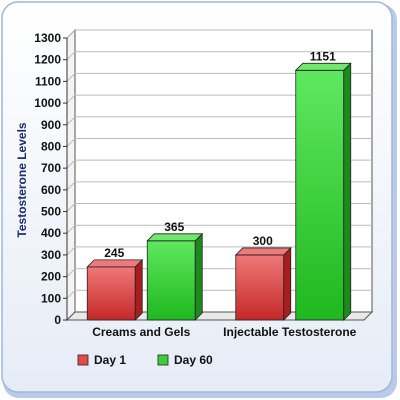 The image size is (400, 400). What do you see at coordinates (51, 298) in the screenshot?
I see `y-tick-label: 100` at bounding box center [51, 298].